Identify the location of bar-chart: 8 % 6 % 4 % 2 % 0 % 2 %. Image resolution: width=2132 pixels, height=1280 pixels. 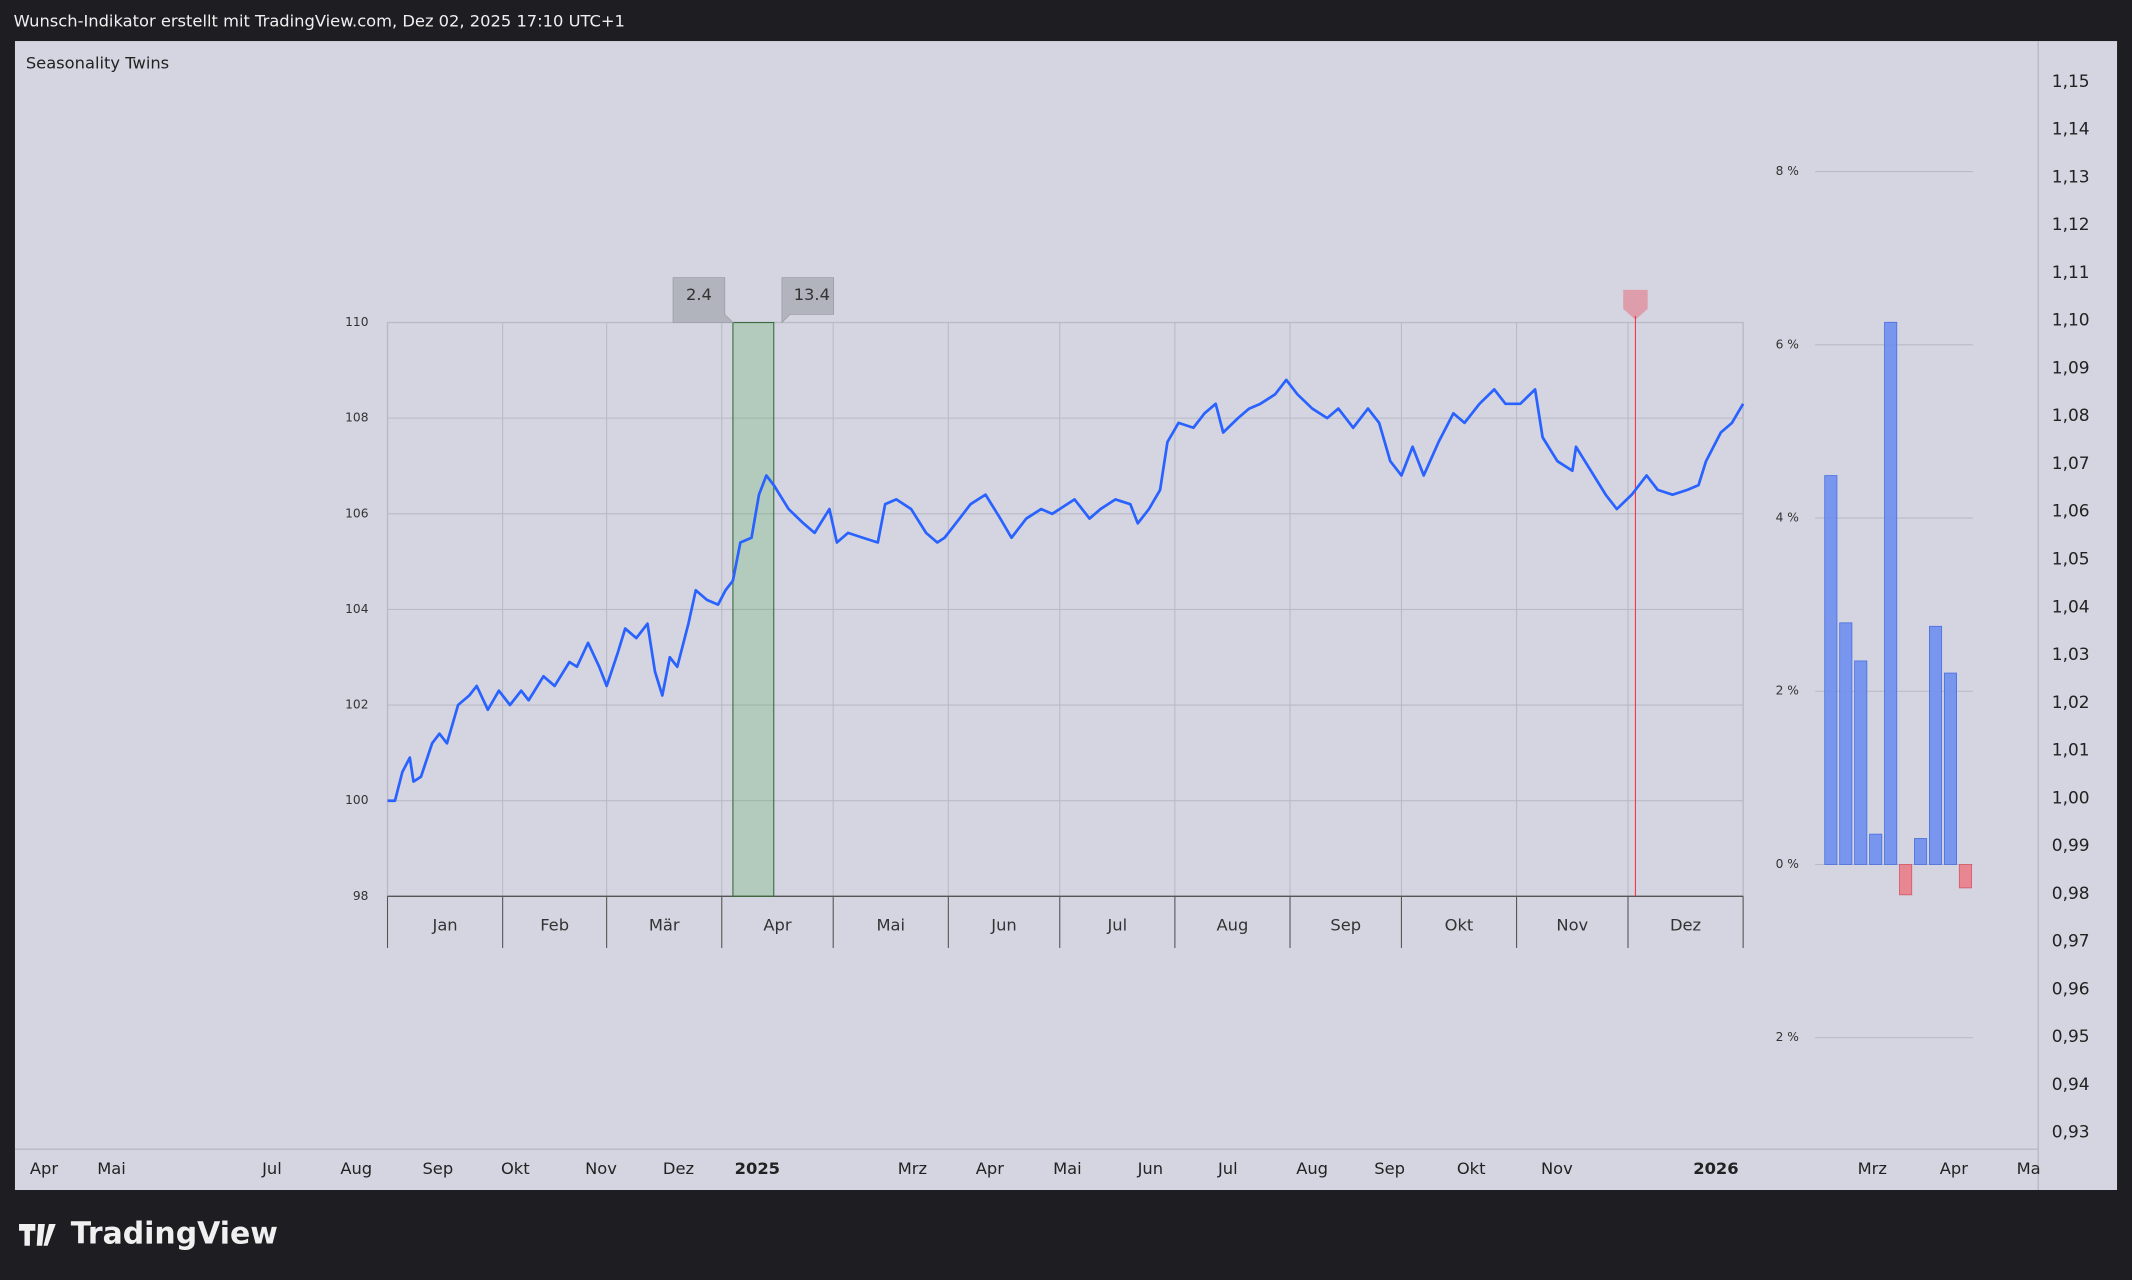
(1874, 604).